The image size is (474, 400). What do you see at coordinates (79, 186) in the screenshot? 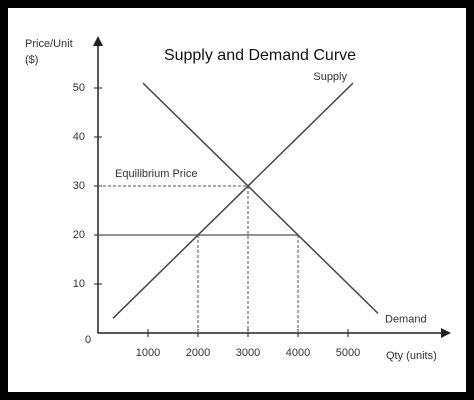
I see `y-tick-label: 30` at bounding box center [79, 186].